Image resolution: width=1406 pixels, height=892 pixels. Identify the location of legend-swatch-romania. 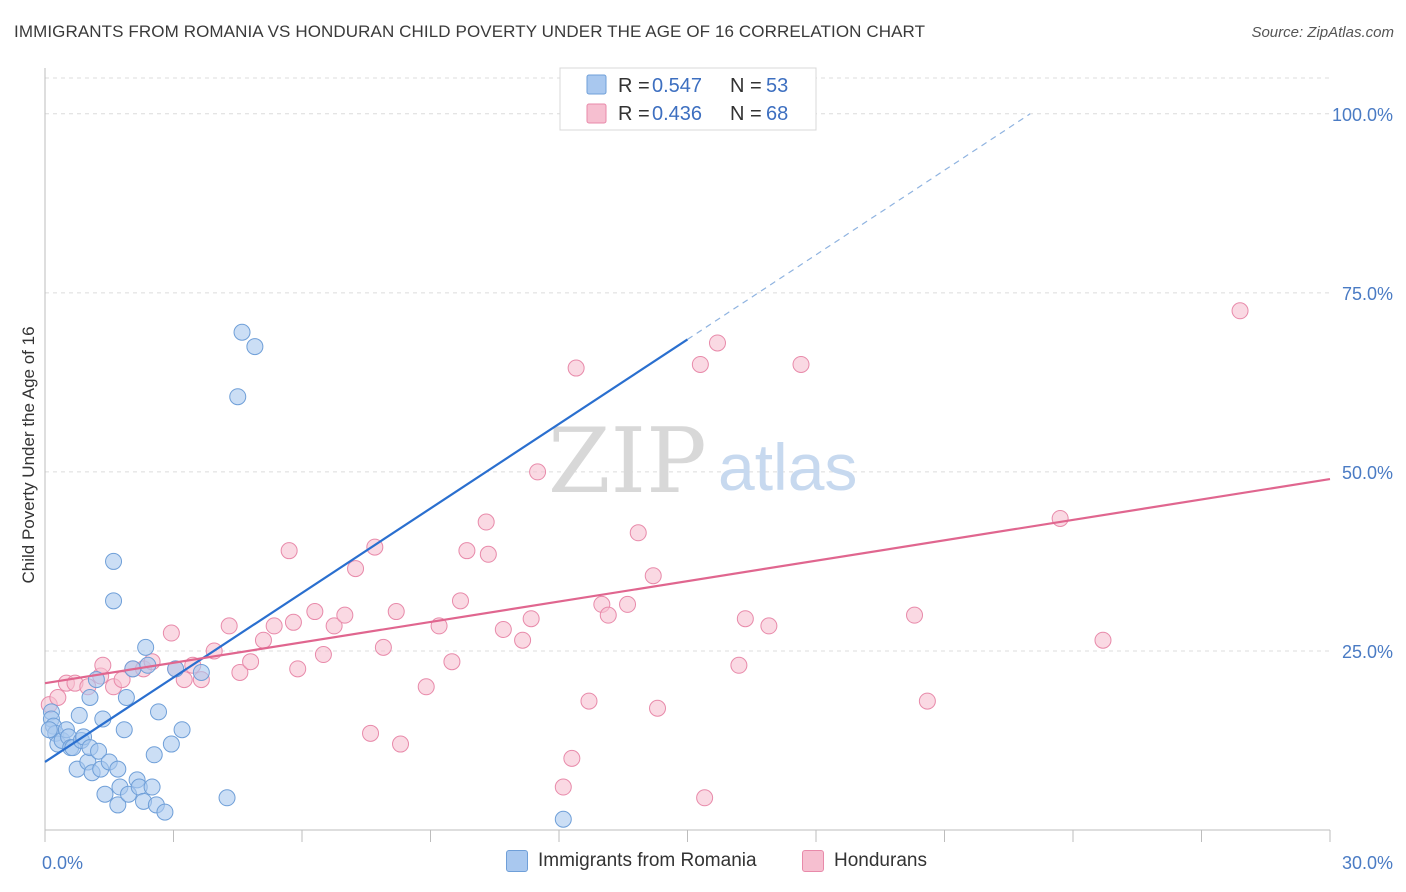
(596, 84).